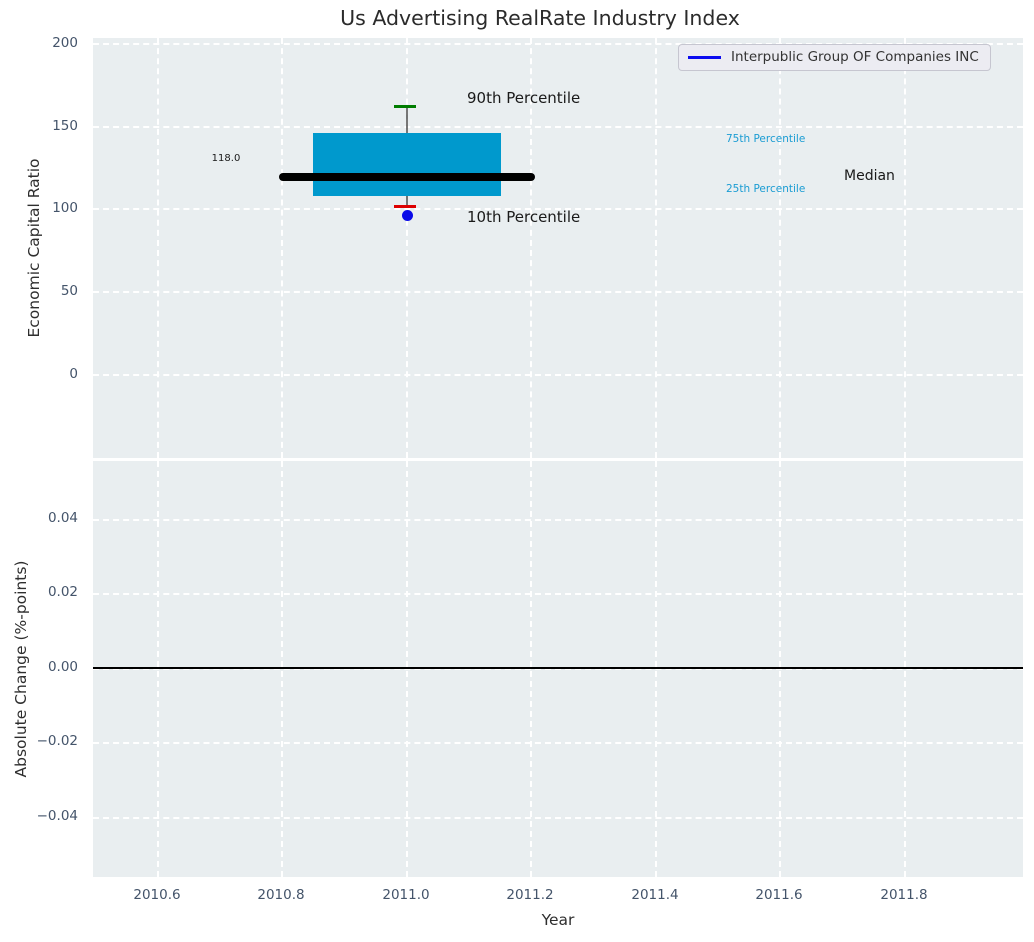 This screenshot has height=942, width=1034. What do you see at coordinates (62, 518) in the screenshot?
I see `y-tick: 0.04` at bounding box center [62, 518].